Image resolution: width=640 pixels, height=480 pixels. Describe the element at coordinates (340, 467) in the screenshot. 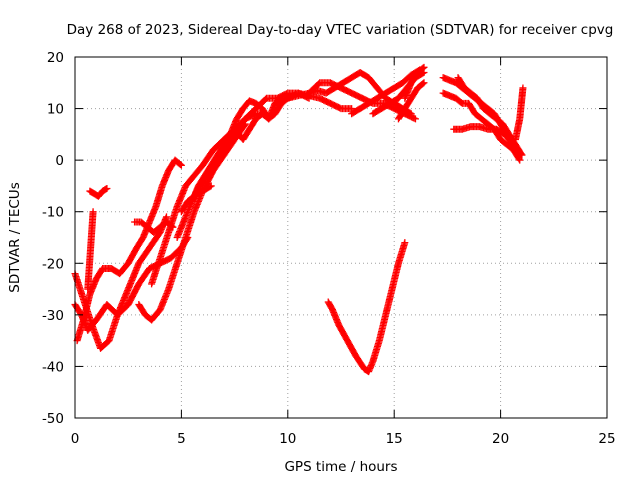

I see `x-axis-label: GPS time / hours` at that location.